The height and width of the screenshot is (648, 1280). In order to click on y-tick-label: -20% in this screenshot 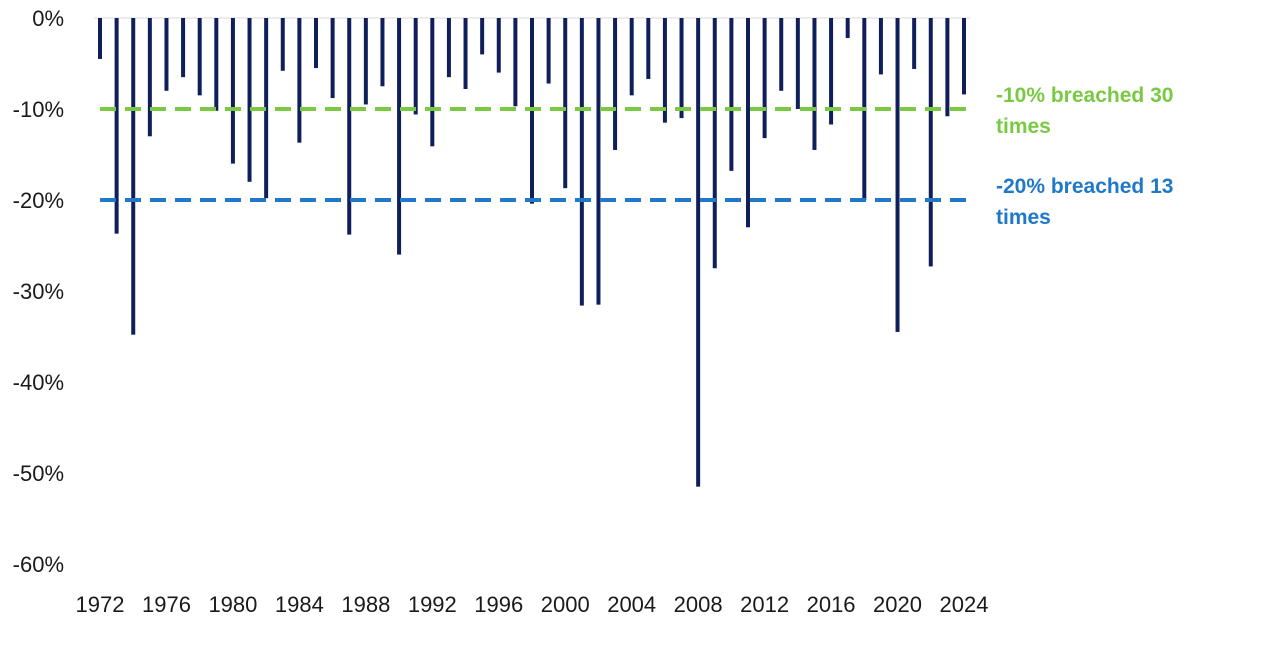, I will do `click(38, 200)`.